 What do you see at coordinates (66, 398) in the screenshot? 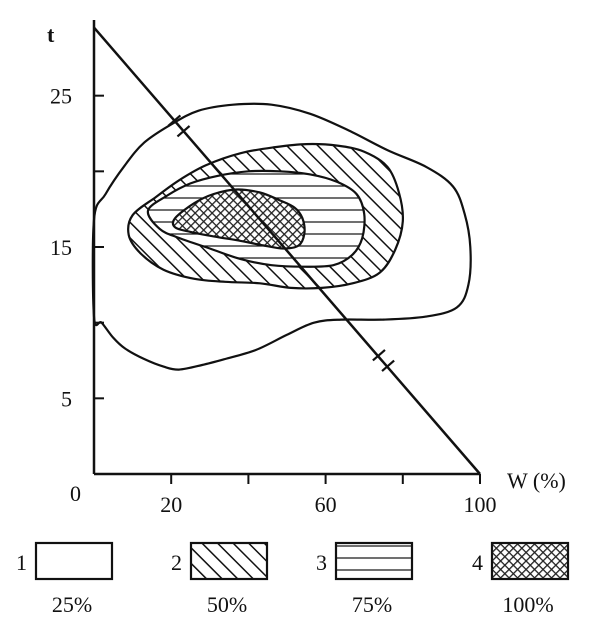
I see `y-tick-label: 5` at bounding box center [66, 398].